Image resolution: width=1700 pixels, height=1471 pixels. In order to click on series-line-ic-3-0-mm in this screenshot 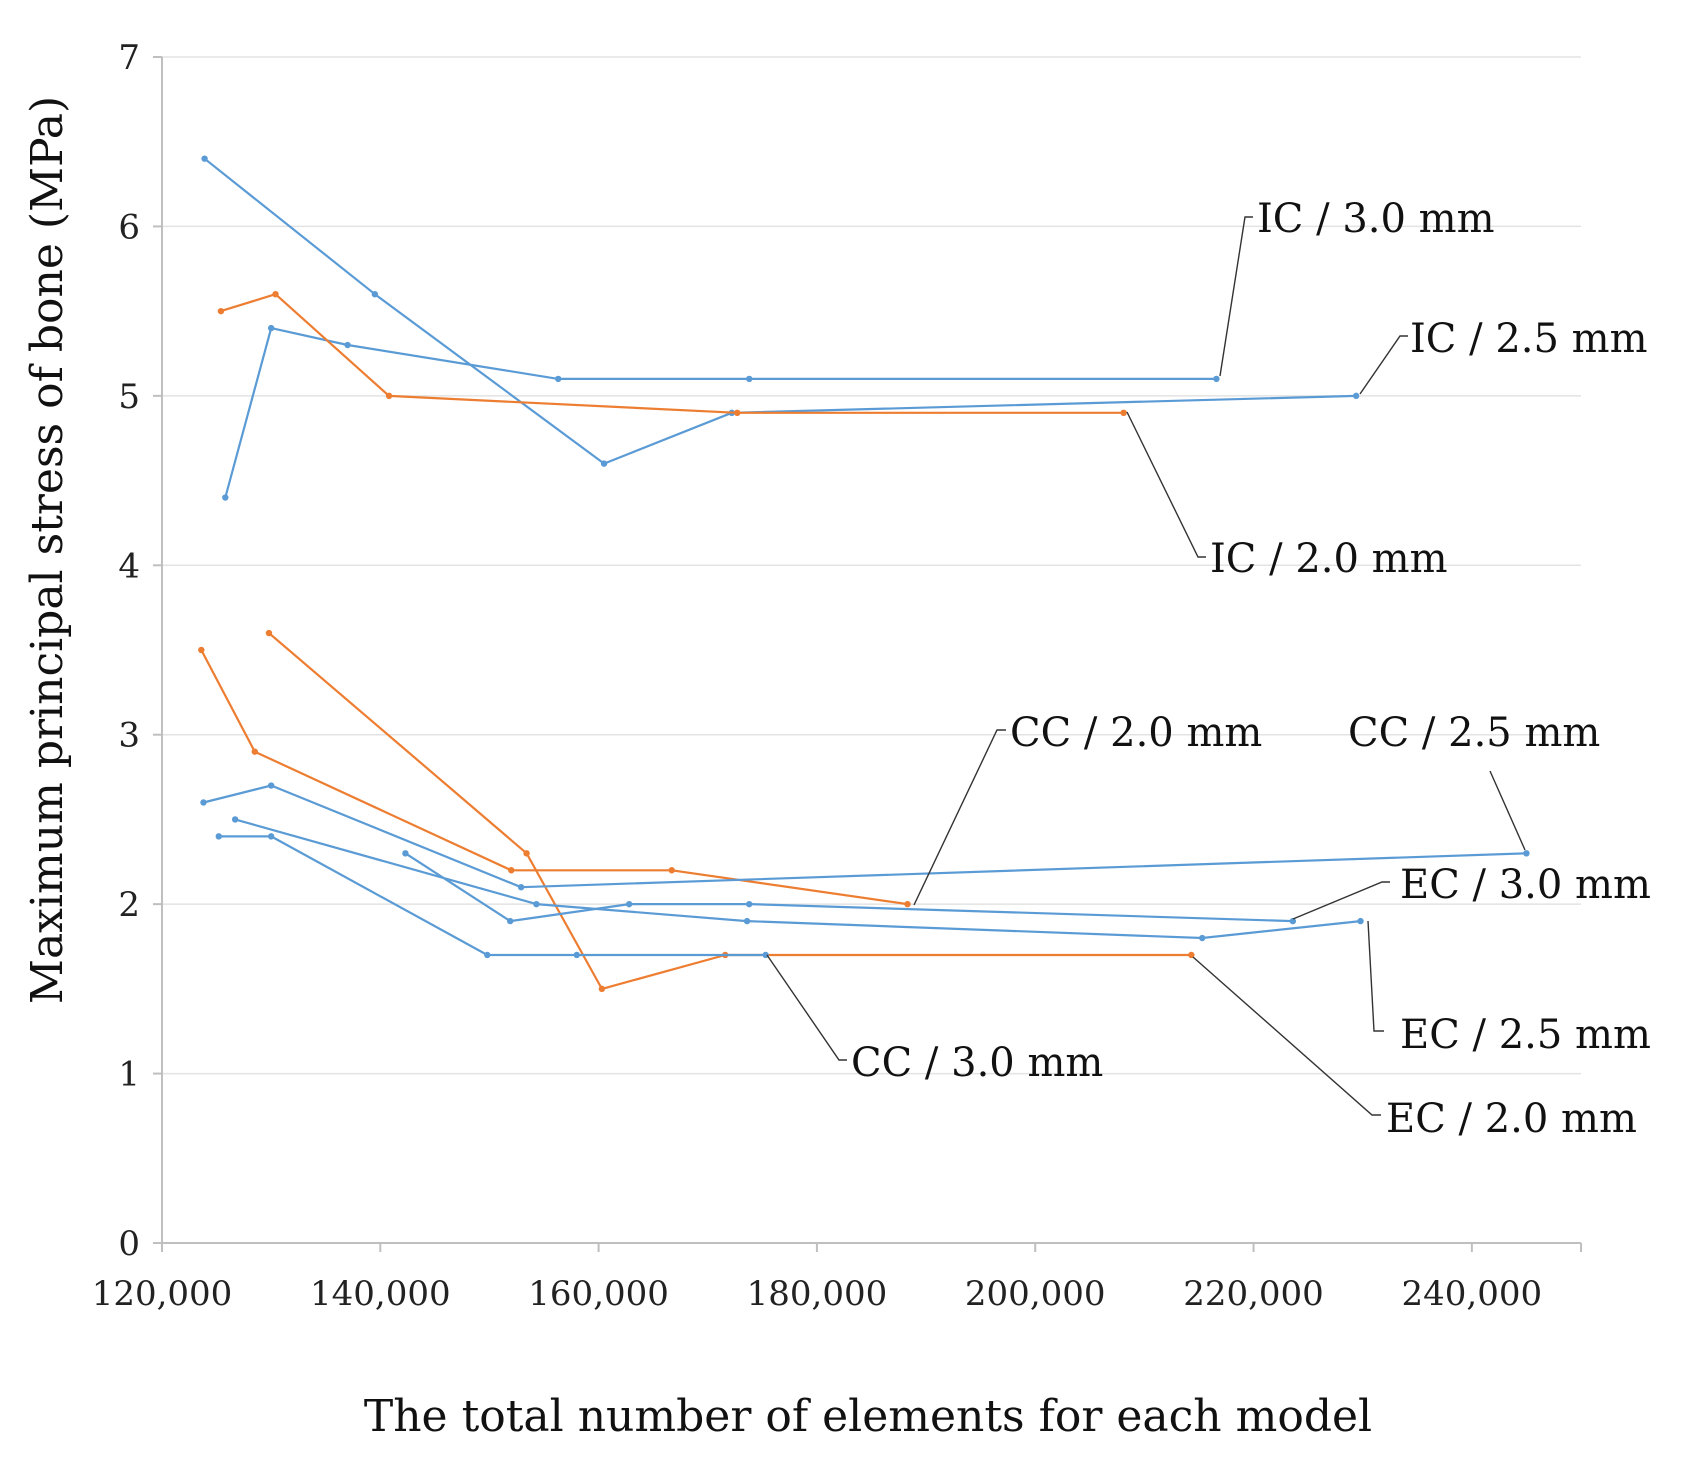, I will do `click(720, 412)`.